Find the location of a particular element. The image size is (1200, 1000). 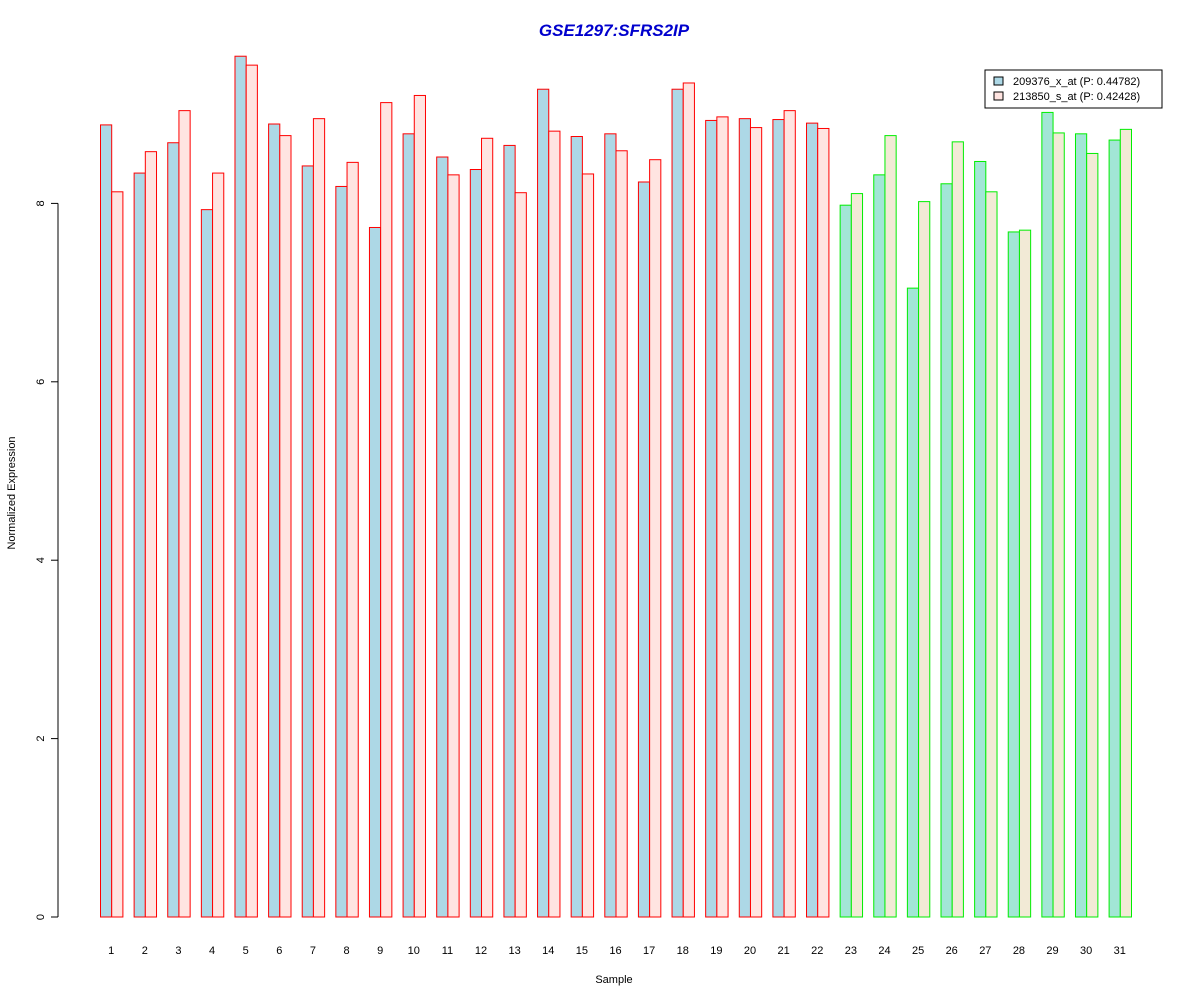

x-tick-label-21: 21 is located at coordinates (783, 951).